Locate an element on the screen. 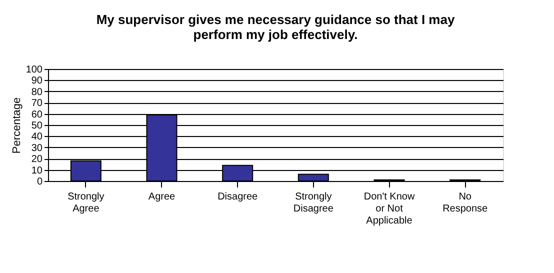 The image size is (554, 273). y-tick-label: 30 is located at coordinates (37, 148).